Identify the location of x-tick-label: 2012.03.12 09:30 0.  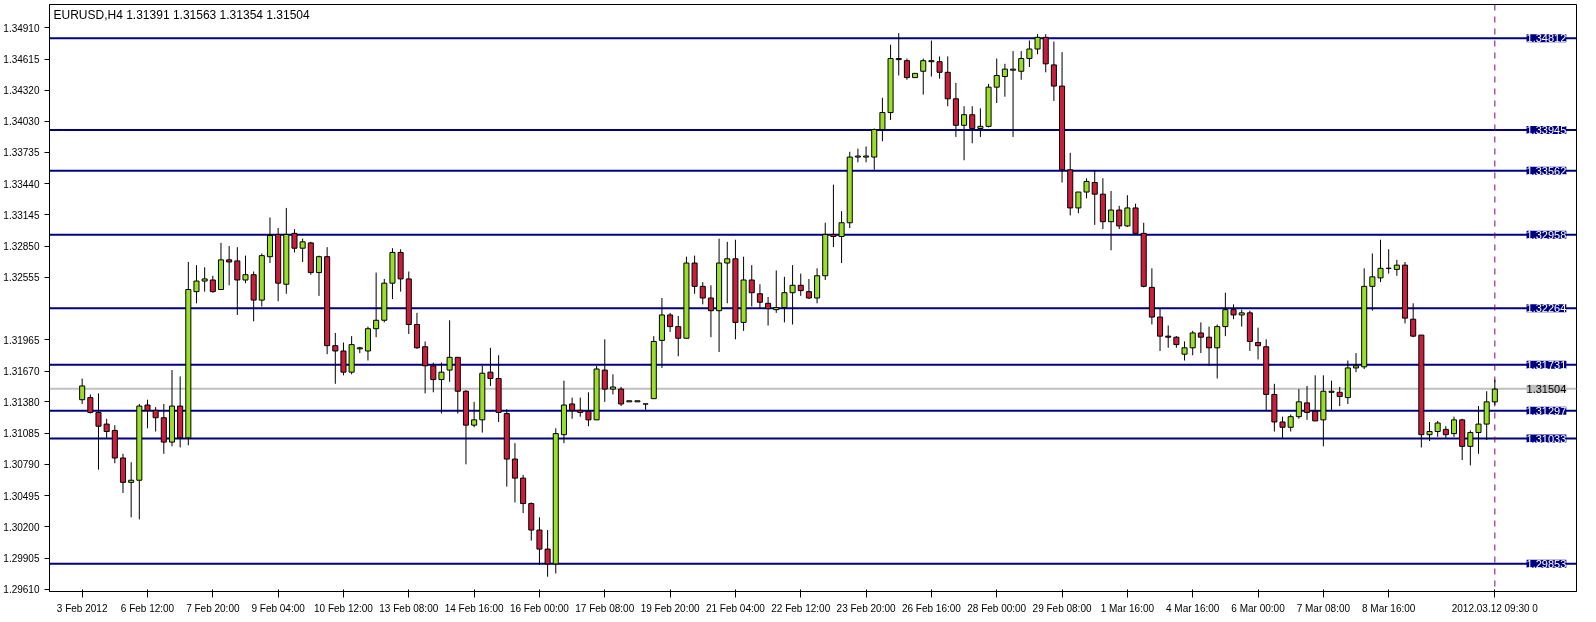
(1495, 608).